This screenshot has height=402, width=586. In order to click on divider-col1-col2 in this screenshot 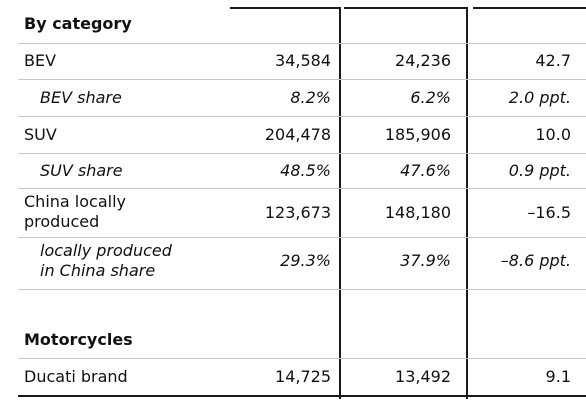, I will do `click(340, 203)`.